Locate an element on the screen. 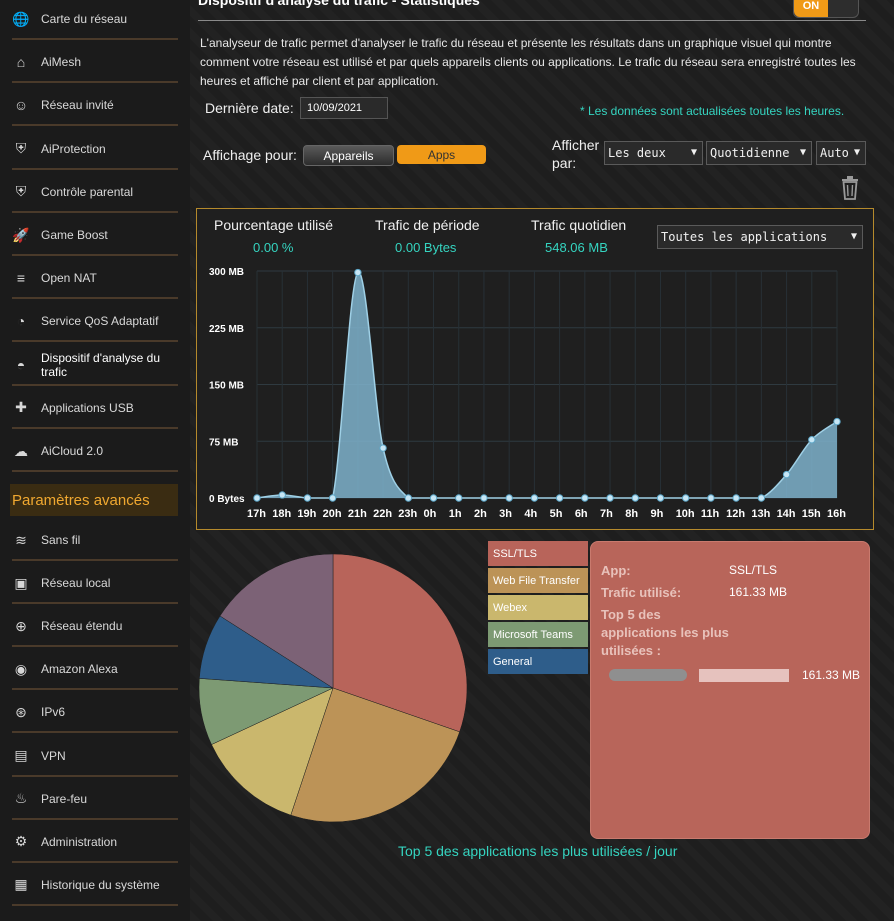 The width and height of the screenshot is (894, 921). rocket-icon: 🚀 is located at coordinates (21, 234).